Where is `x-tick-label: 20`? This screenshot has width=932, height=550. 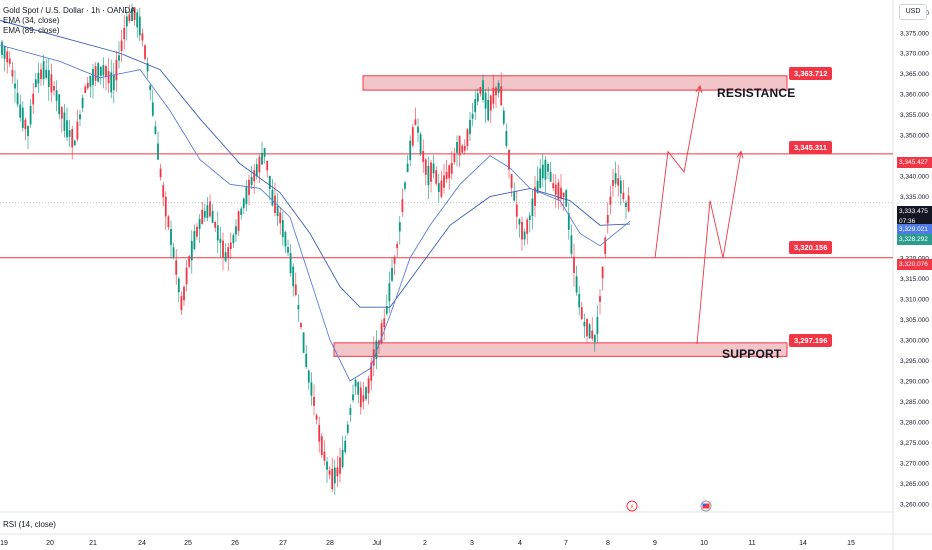
x-tick-label: 20 is located at coordinates (50, 543).